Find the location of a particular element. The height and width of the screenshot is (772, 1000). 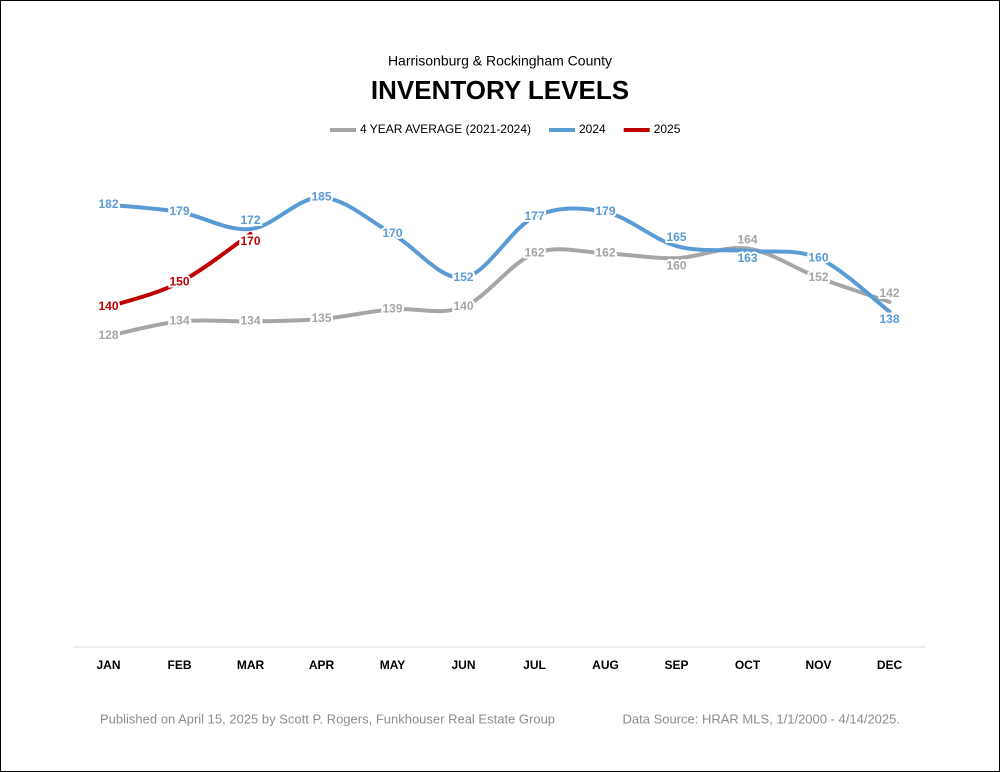

x-tick-label: OCT is located at coordinates (748, 665).